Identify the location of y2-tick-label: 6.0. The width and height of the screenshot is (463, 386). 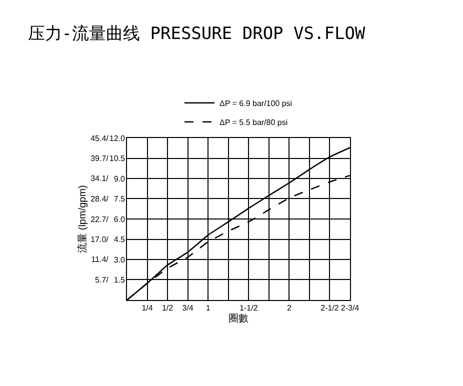
(120, 219).